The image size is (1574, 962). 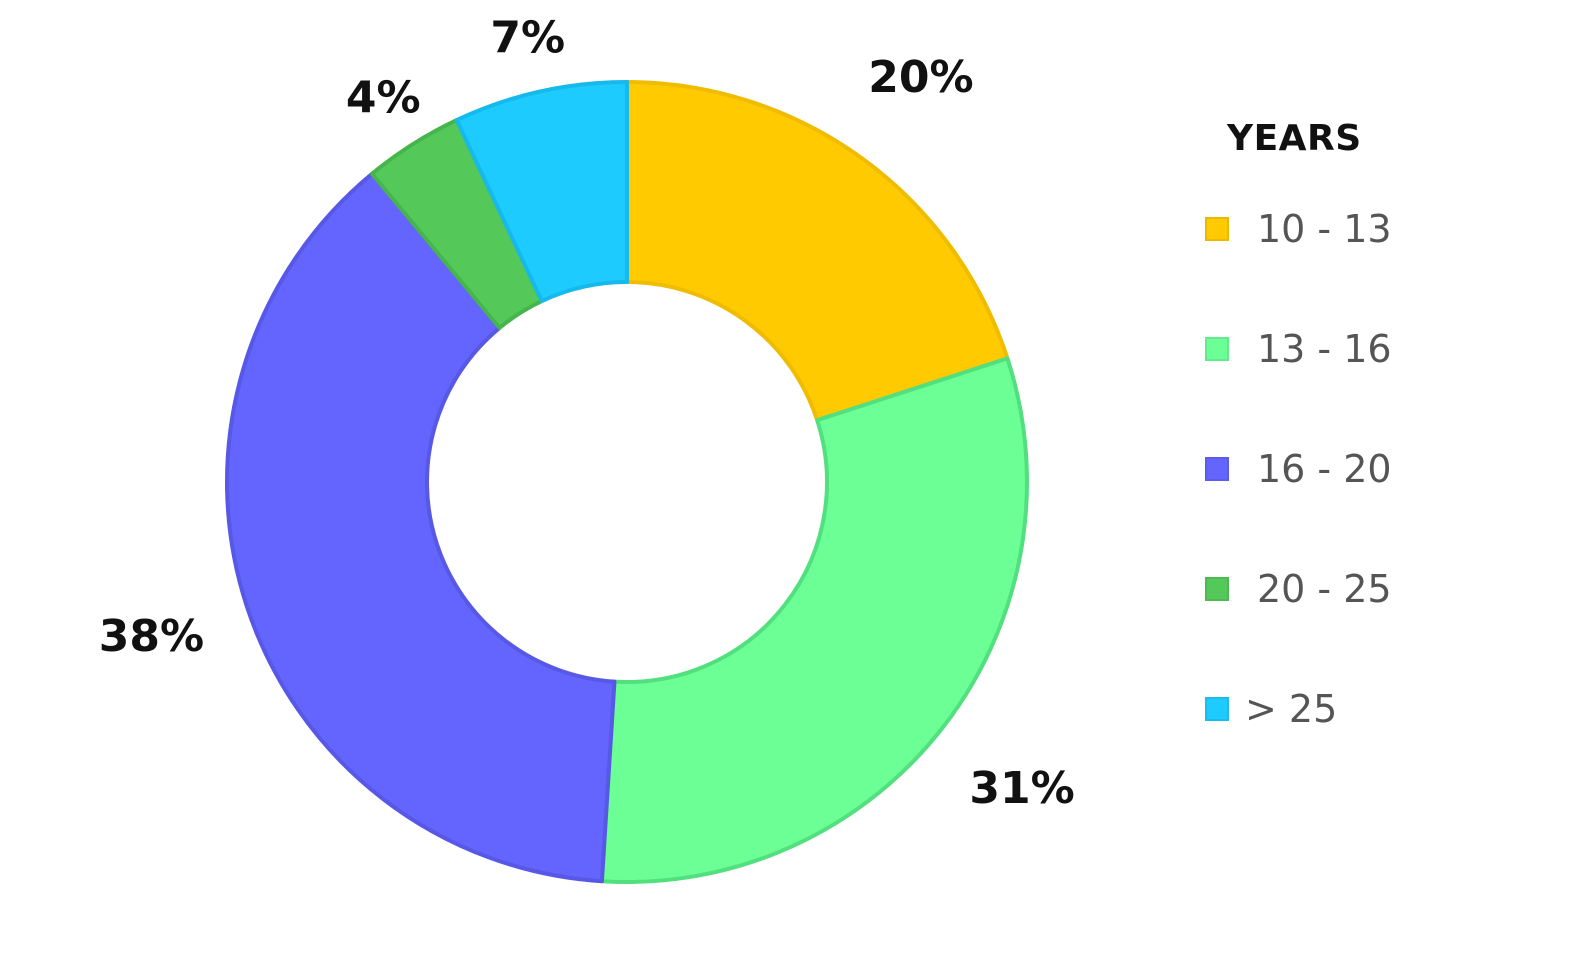 What do you see at coordinates (1294, 138) in the screenshot?
I see `legend-title: YEARS` at bounding box center [1294, 138].